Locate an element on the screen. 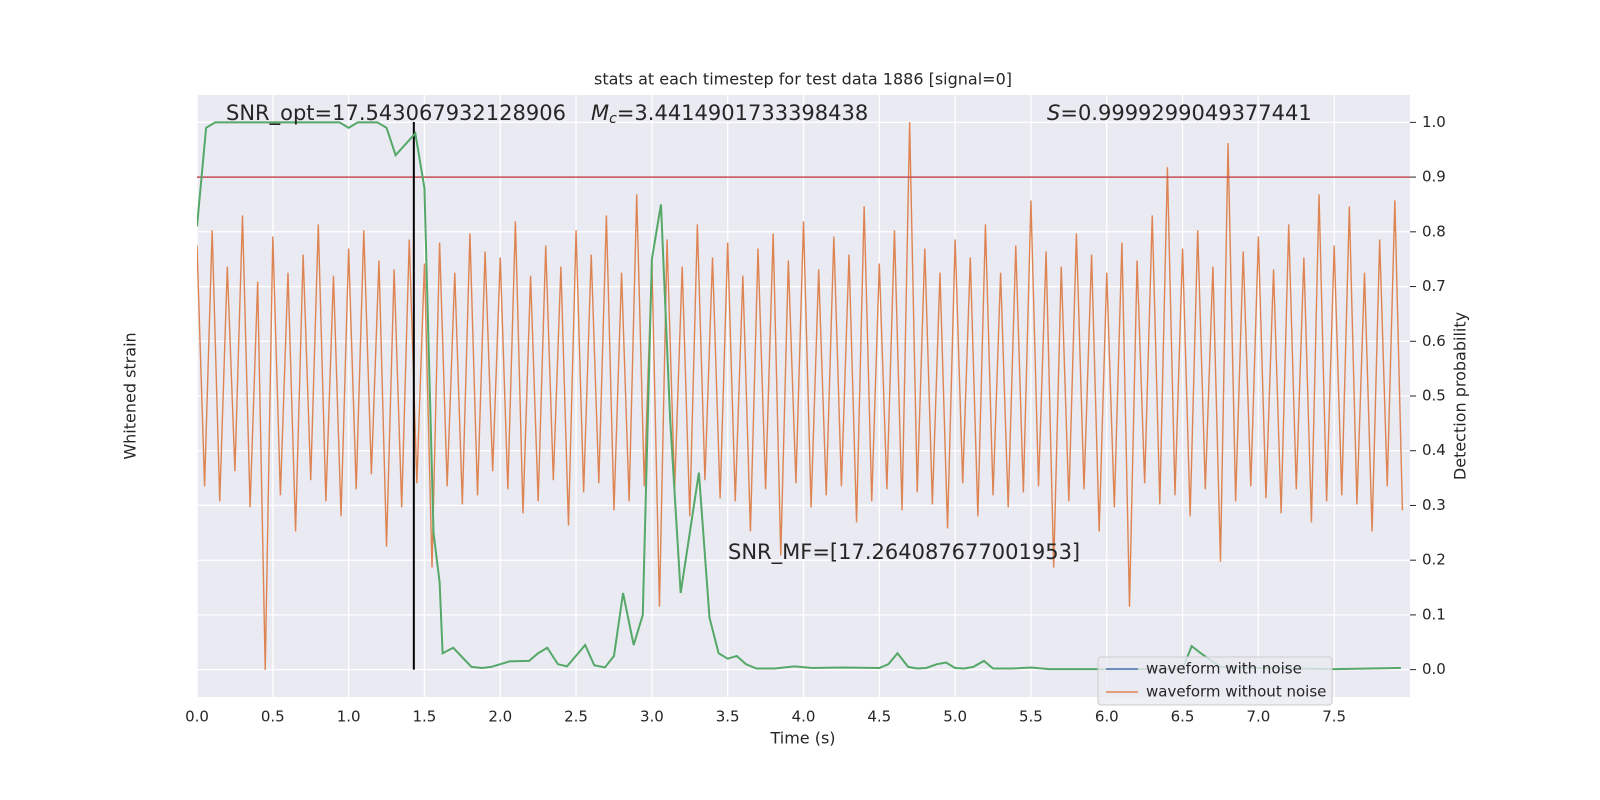  annotation-text: =0.9999299049377441 is located at coordinates (1185, 113).